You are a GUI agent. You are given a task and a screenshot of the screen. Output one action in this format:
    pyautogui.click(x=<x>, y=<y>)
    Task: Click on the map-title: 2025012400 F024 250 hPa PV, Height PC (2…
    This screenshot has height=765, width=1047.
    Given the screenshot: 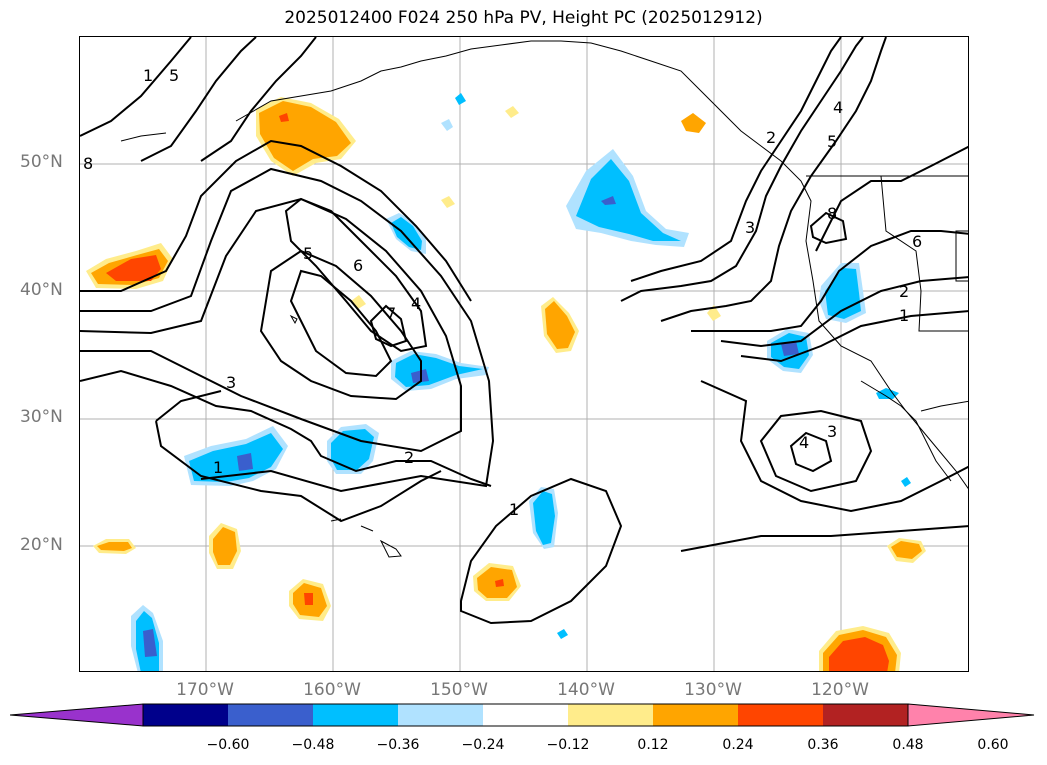 What is the action you would take?
    pyautogui.click(x=523, y=18)
    